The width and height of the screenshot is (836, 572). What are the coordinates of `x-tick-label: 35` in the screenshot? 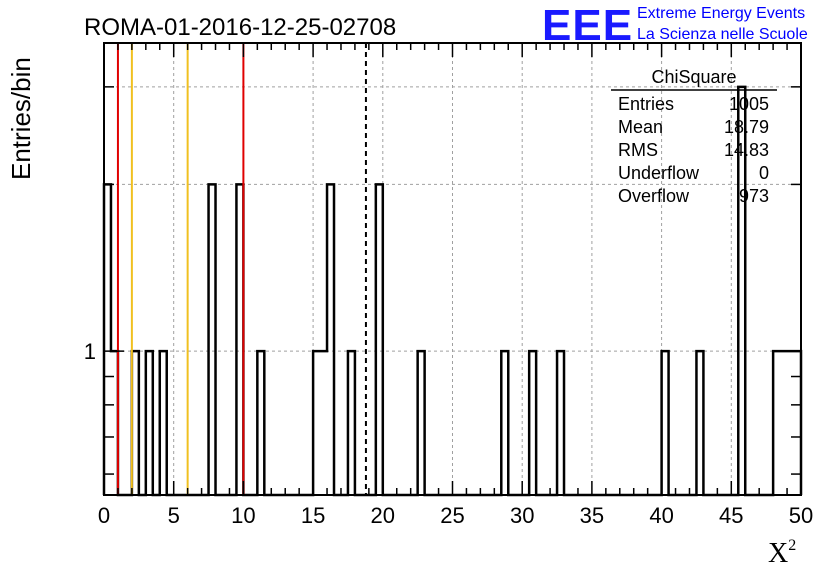 It's located at (592, 515).